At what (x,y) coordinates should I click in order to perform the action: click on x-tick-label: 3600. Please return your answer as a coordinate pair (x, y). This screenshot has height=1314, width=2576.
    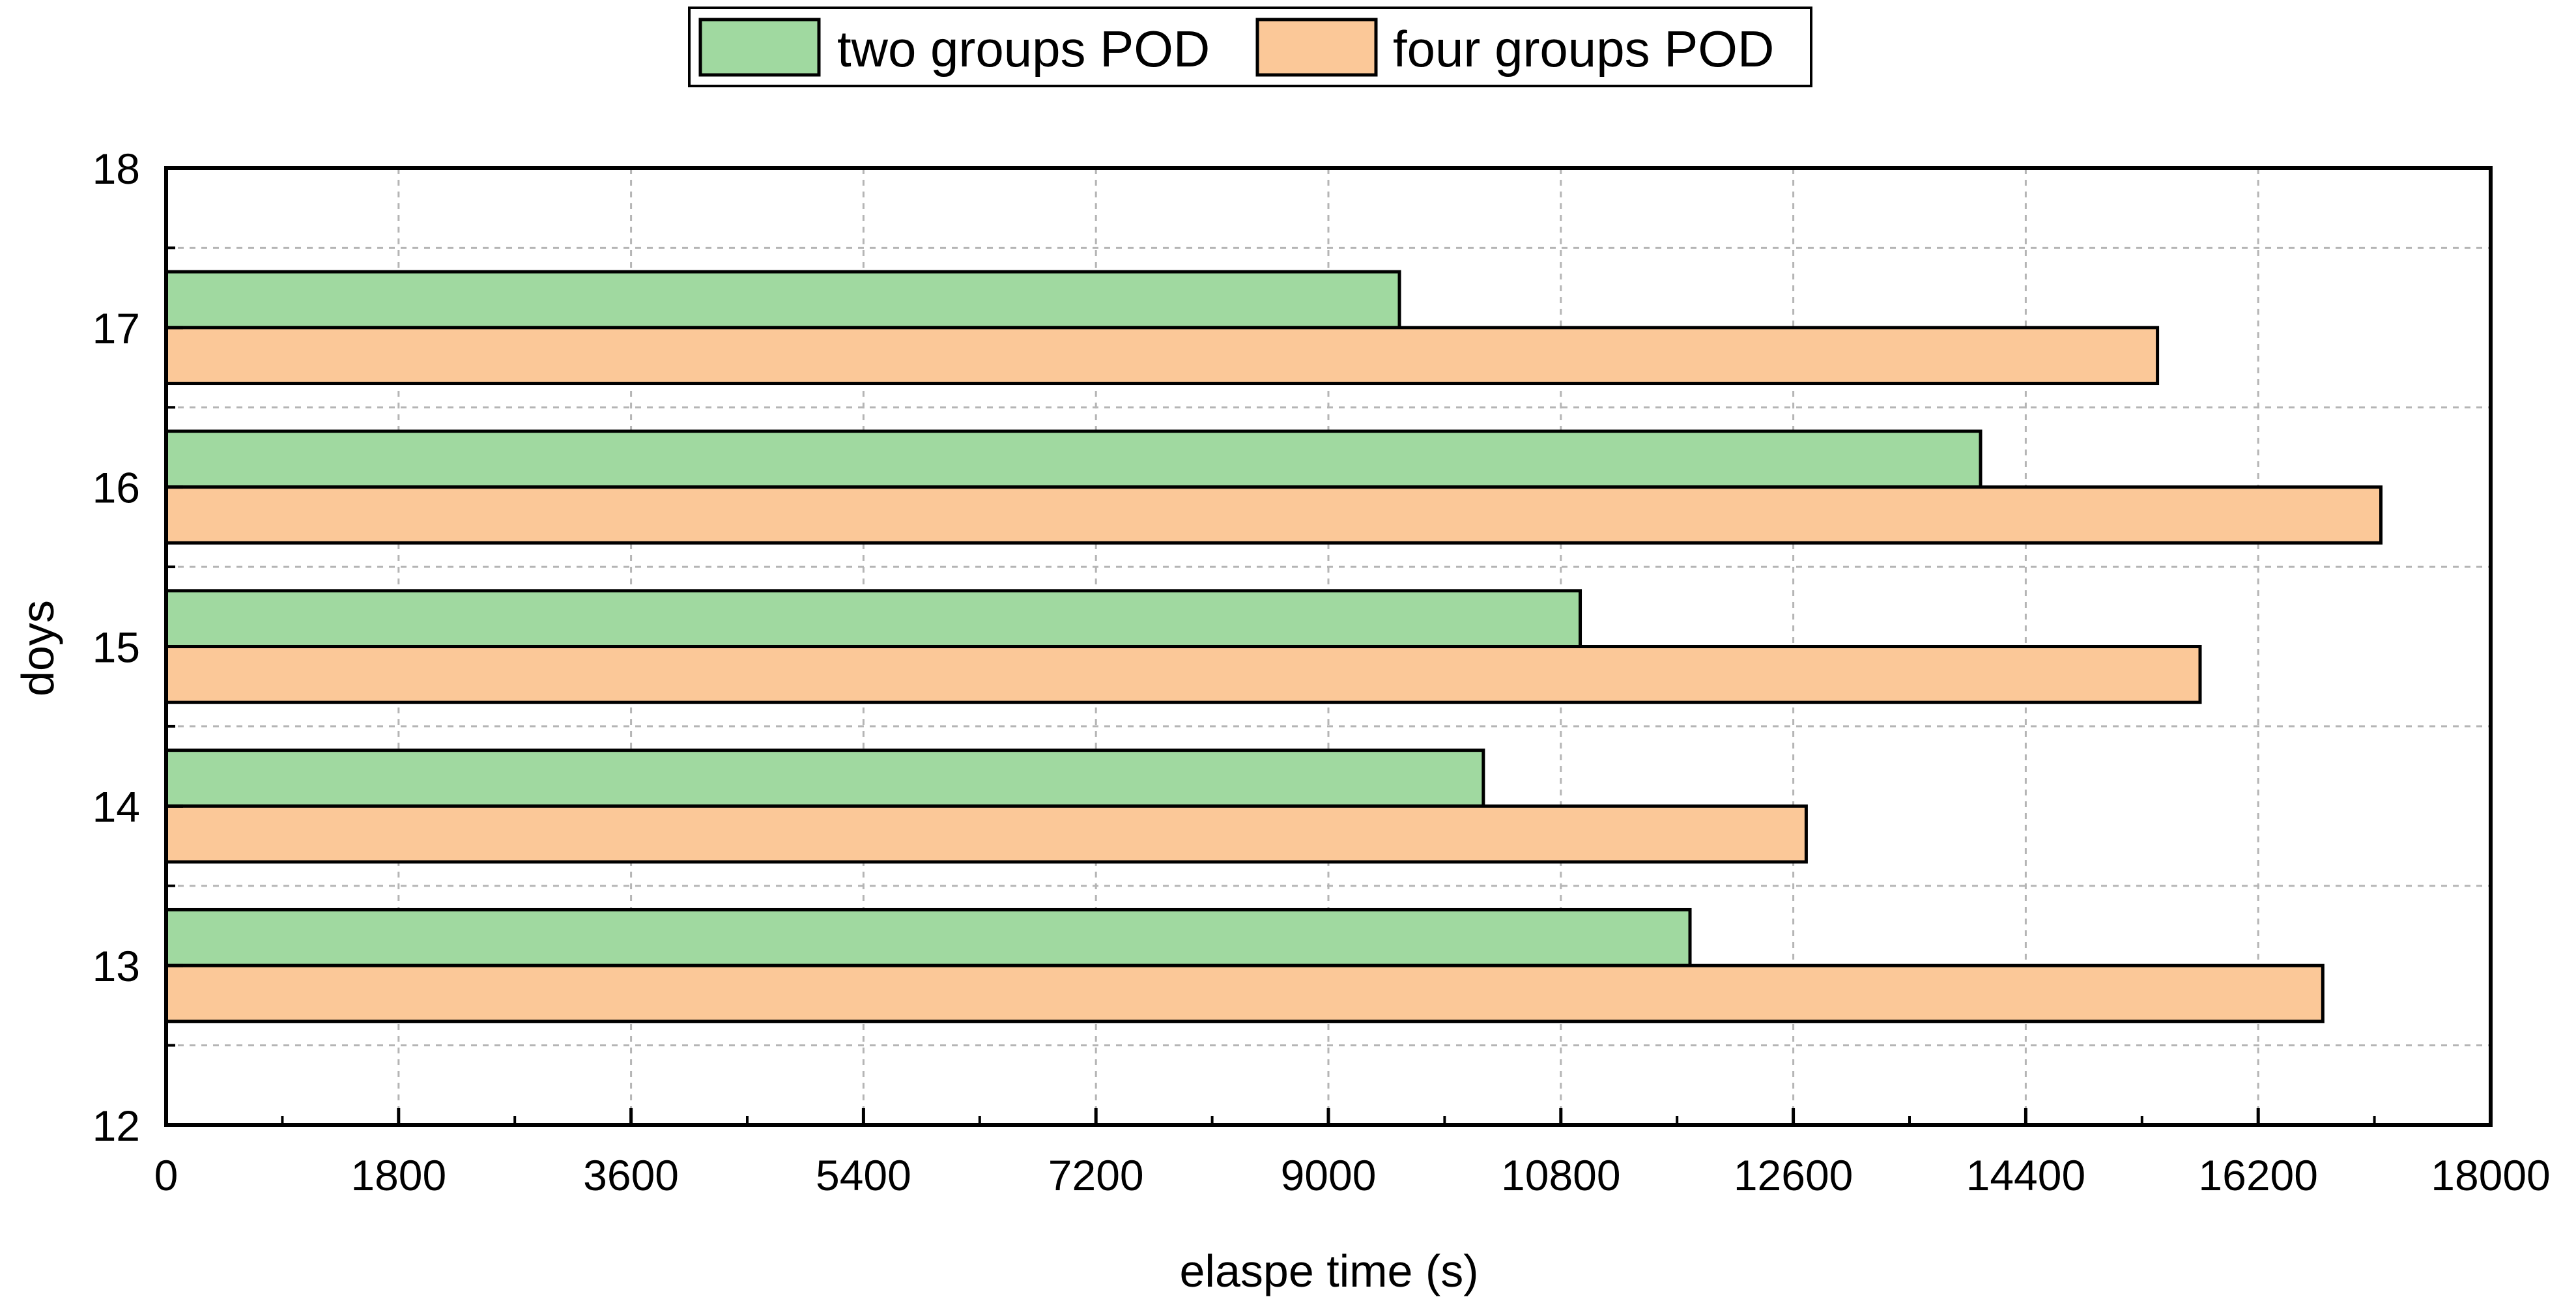
    Looking at the image, I should click on (631, 1175).